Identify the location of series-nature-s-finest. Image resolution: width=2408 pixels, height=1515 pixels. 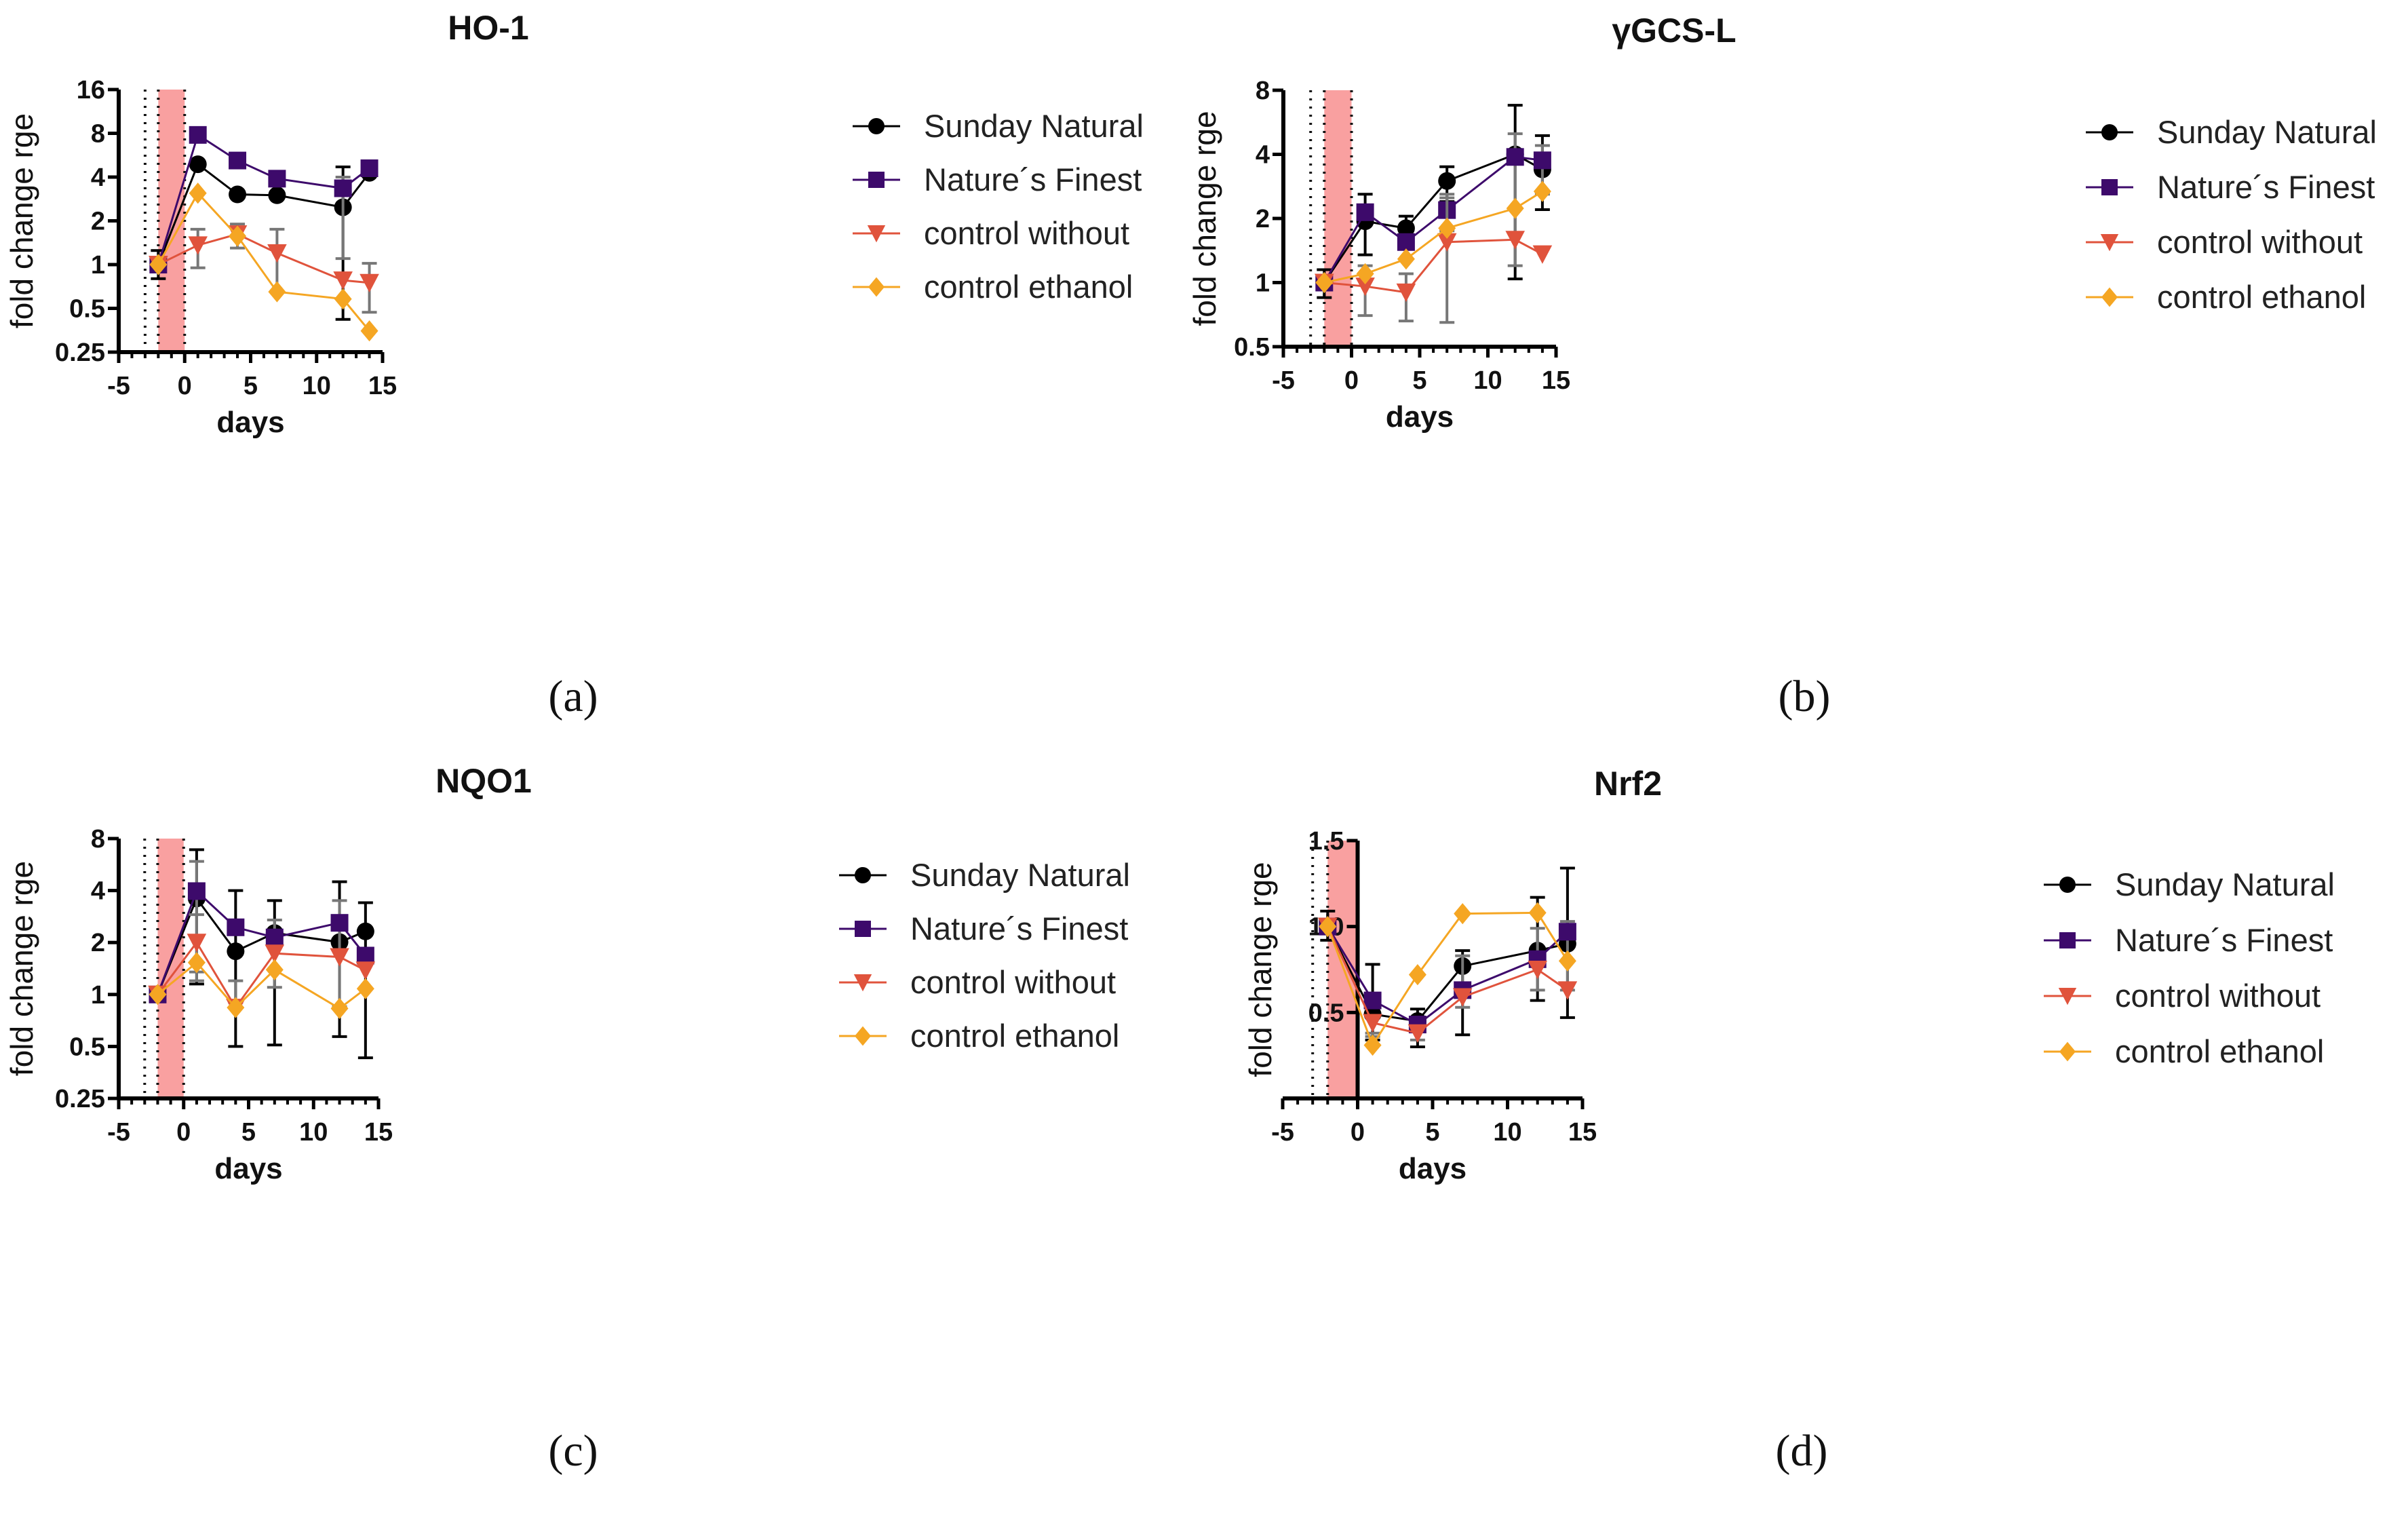
(261, 934).